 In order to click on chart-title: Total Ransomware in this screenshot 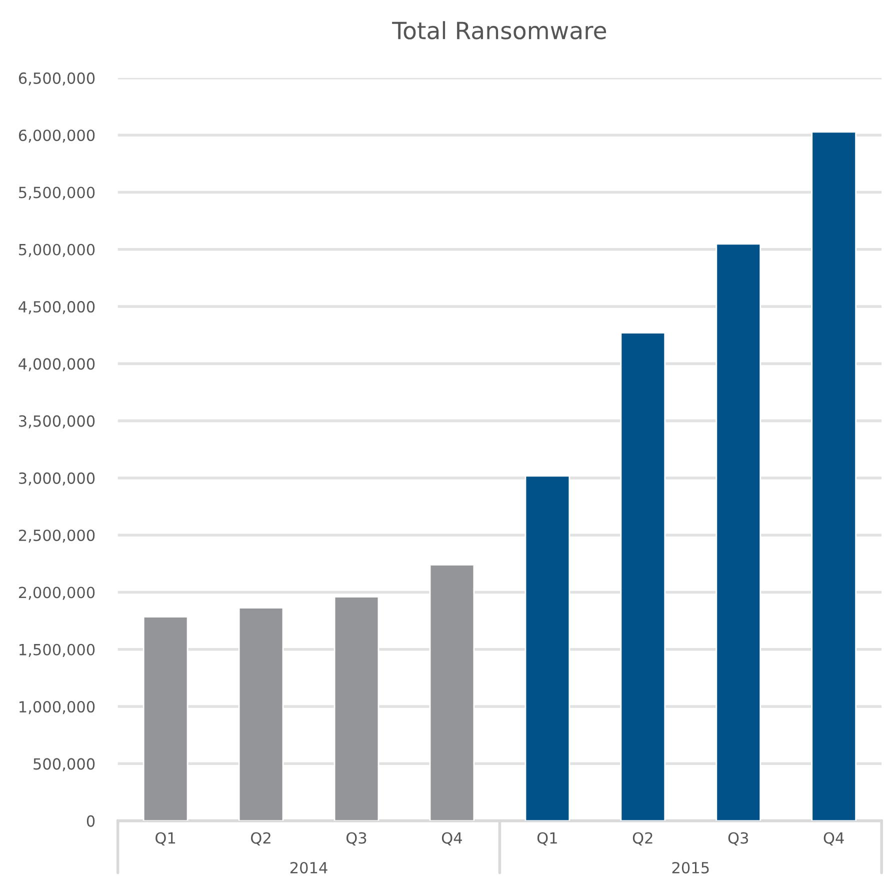, I will do `click(499, 30)`.